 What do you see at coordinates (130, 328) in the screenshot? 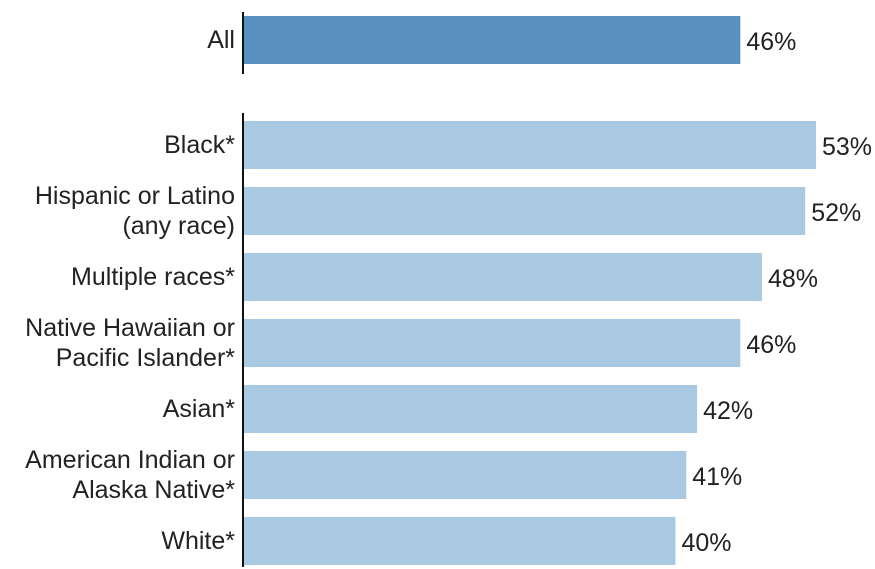
I see `category-label: Native Hawaiian or` at bounding box center [130, 328].